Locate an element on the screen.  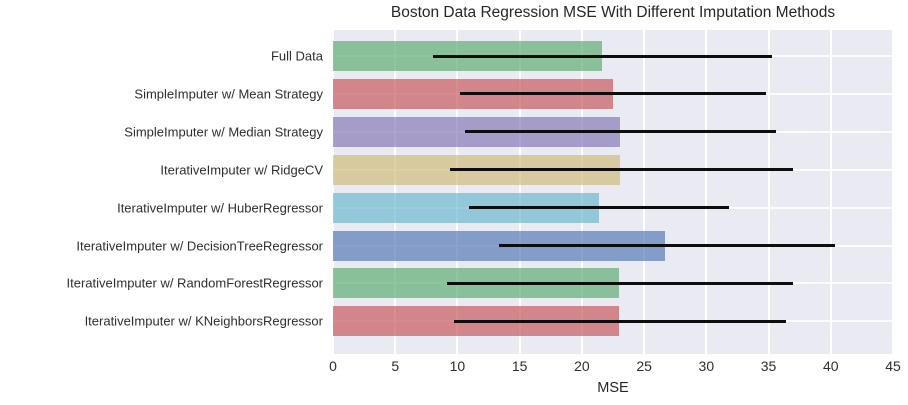
category-label: IterativeImputer w/ KNeighborsRegressor is located at coordinates (203, 321).